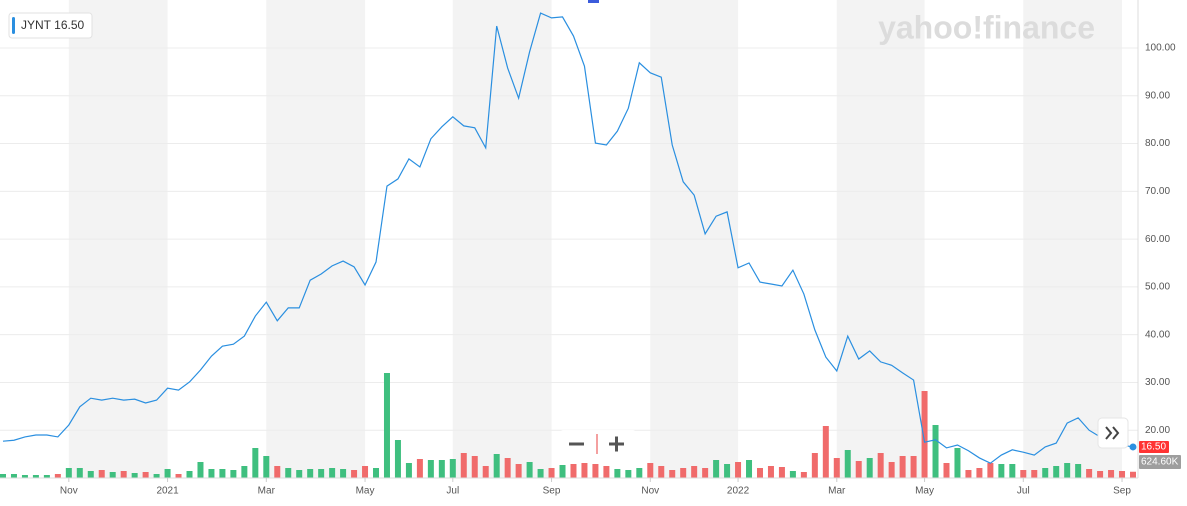  I want to click on y-tick-label: 60.00, so click(1157, 239).